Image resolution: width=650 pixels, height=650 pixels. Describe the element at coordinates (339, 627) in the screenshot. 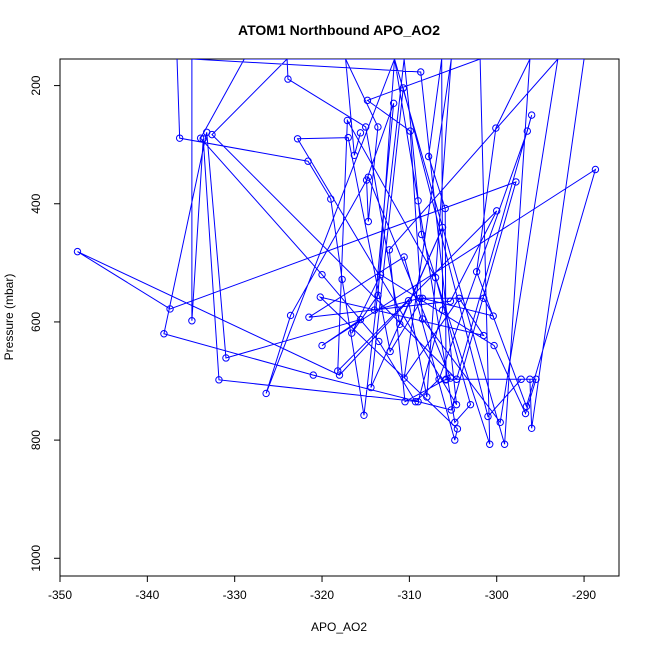

I see `x-axis-label: APO_AO2` at that location.